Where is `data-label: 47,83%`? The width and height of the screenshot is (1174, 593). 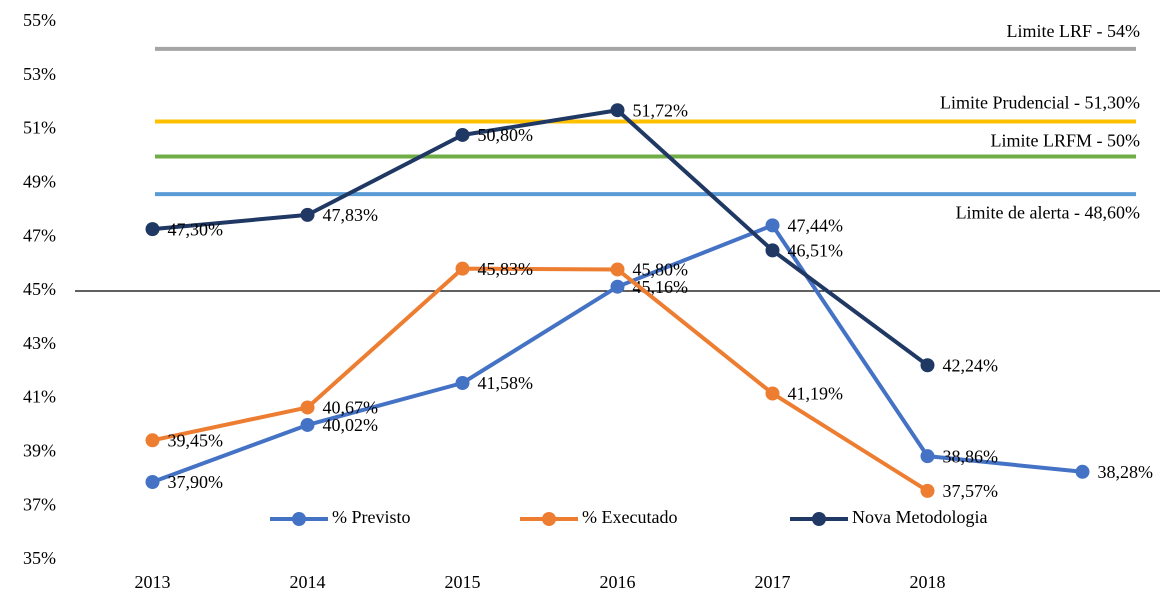 data-label: 47,83% is located at coordinates (351, 215).